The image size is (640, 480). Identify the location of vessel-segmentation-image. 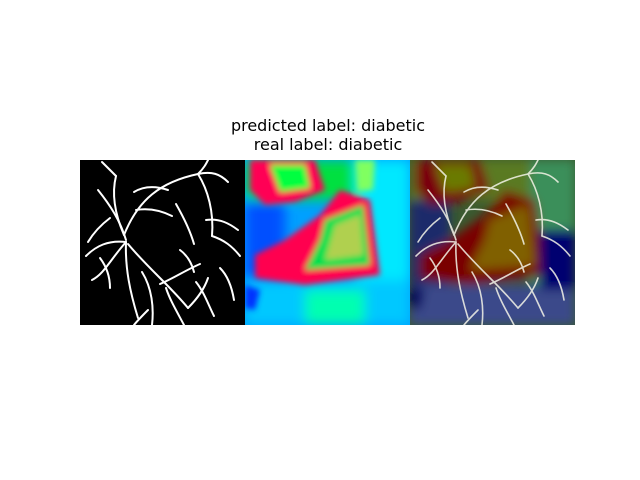
(162, 242).